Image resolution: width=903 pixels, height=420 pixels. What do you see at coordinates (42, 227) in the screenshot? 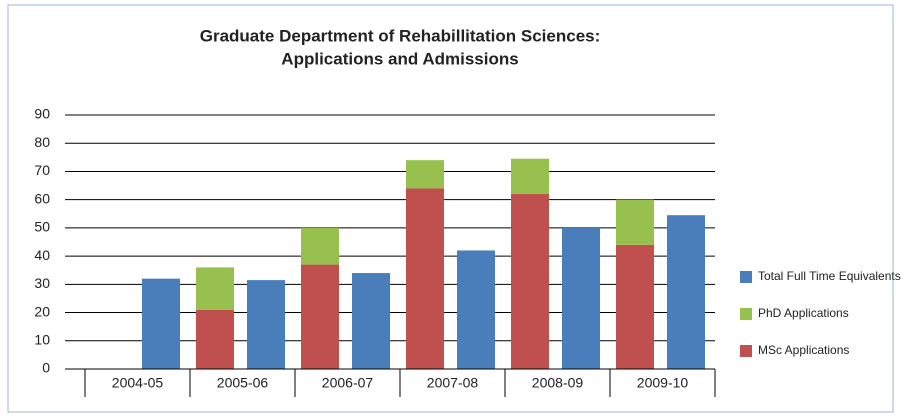
I see `y-tick-label: 50` at bounding box center [42, 227].